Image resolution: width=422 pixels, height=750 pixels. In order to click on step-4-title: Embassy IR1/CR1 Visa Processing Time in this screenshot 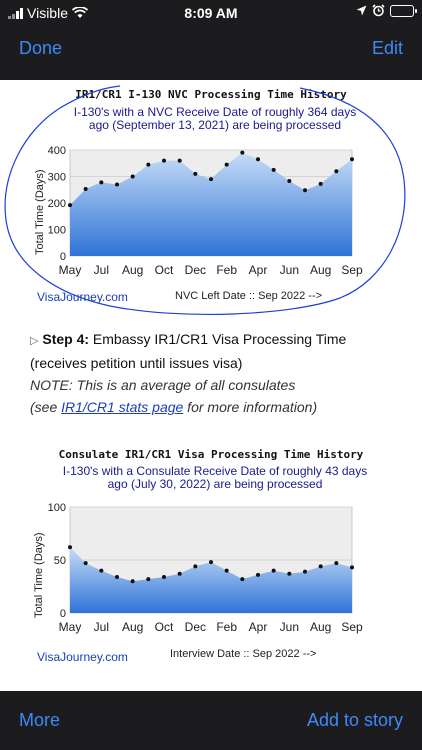, I will do `click(218, 339)`.